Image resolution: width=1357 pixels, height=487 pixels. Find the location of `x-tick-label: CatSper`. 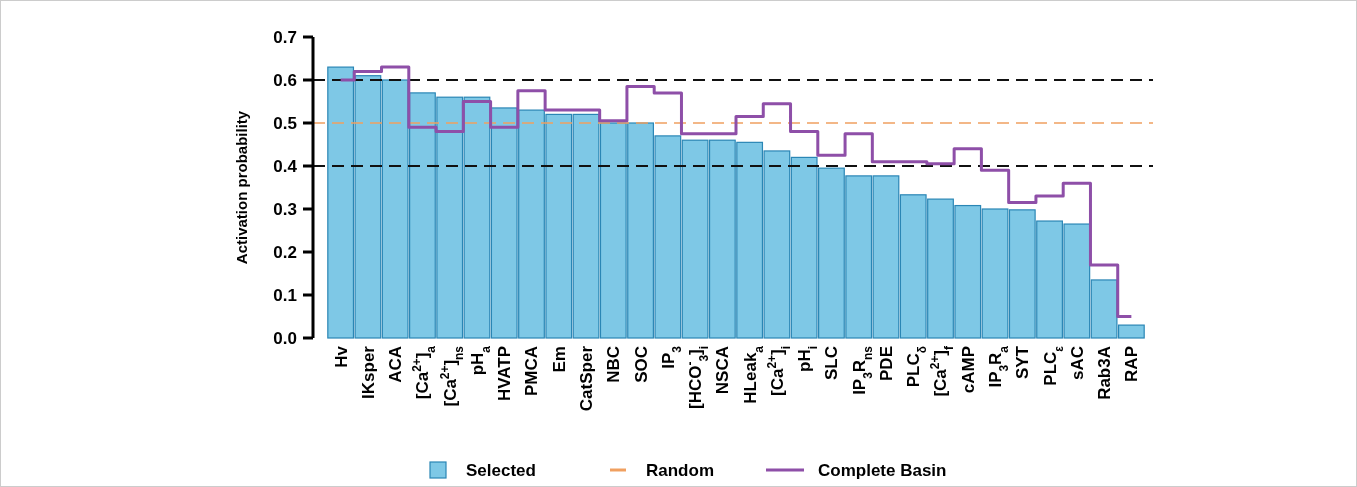

x-tick-label: CatSper is located at coordinates (586, 378).